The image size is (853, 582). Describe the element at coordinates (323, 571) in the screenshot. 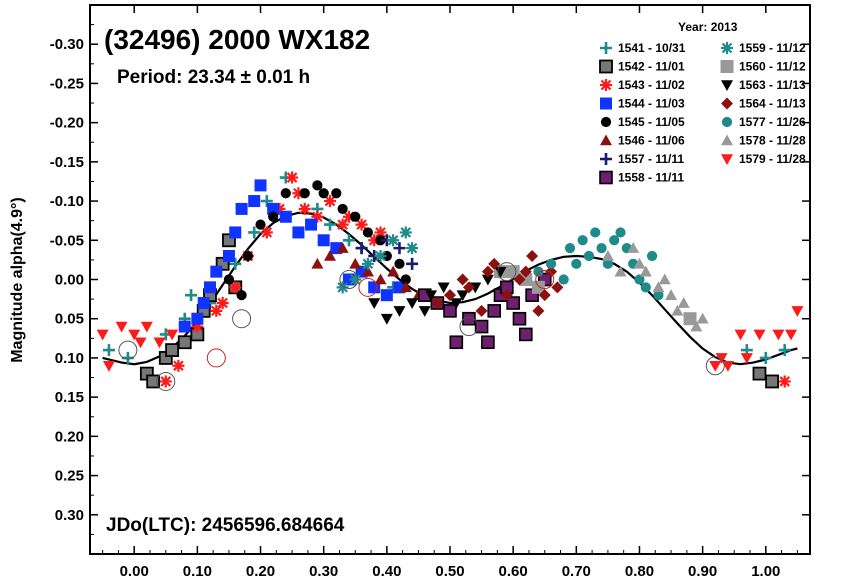

I see `x-tick-label: 0.30` at that location.